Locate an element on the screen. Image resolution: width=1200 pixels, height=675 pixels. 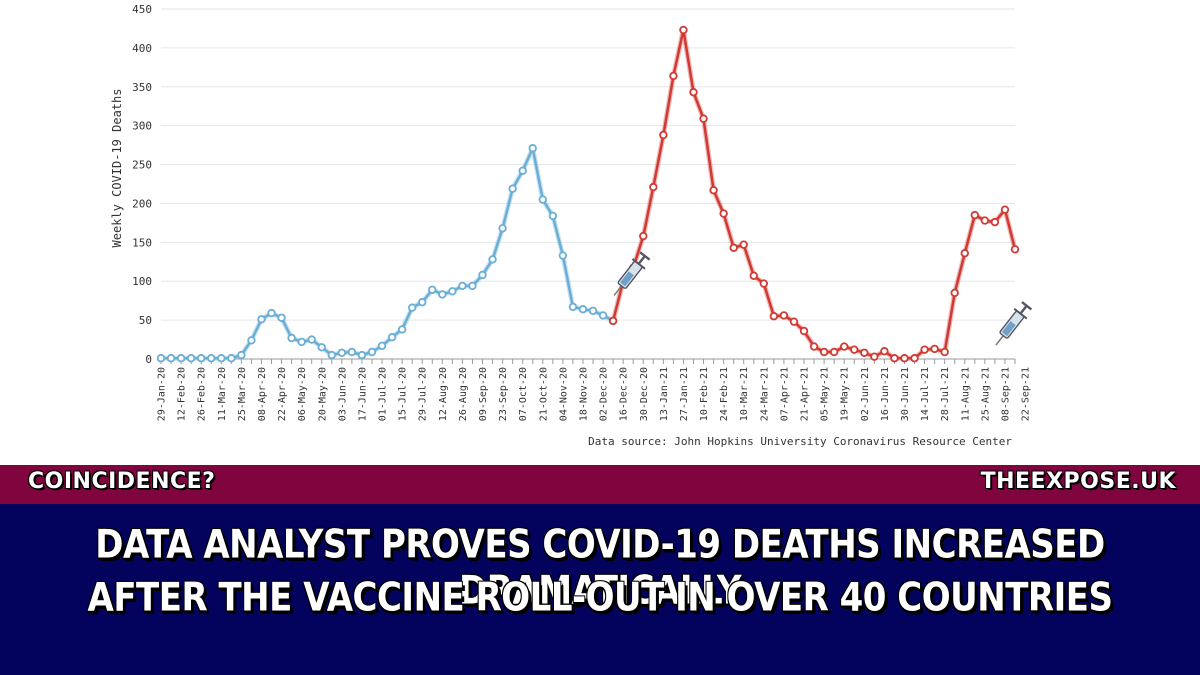
syringe-plunger-head is located at coordinates (1027, 306).